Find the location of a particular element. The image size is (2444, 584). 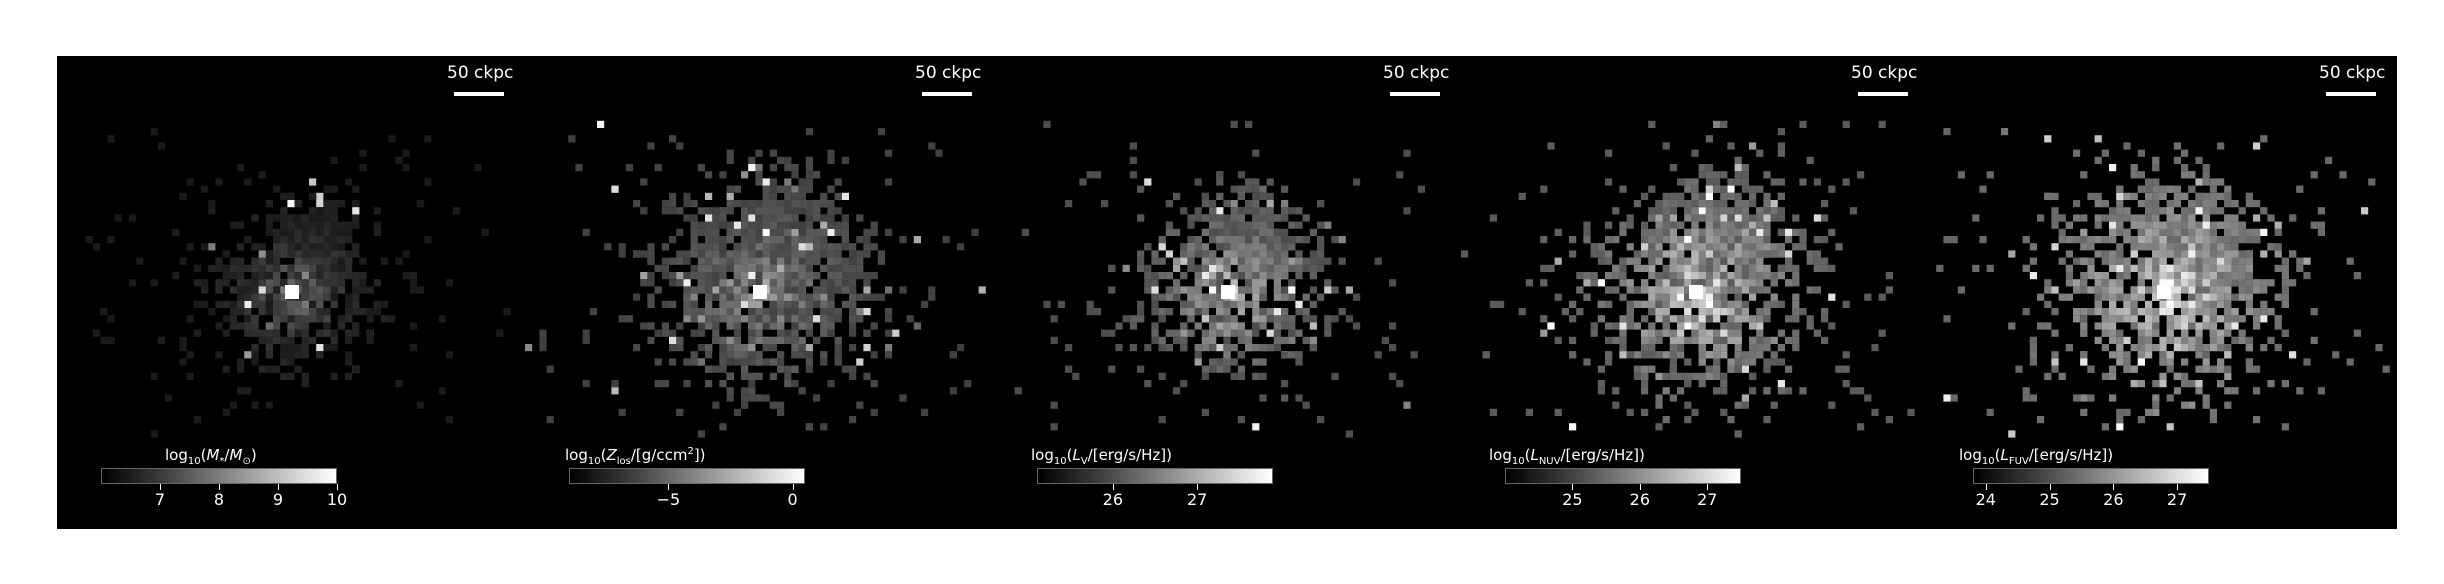

colorbar-tick-label: 7 is located at coordinates (160, 499).